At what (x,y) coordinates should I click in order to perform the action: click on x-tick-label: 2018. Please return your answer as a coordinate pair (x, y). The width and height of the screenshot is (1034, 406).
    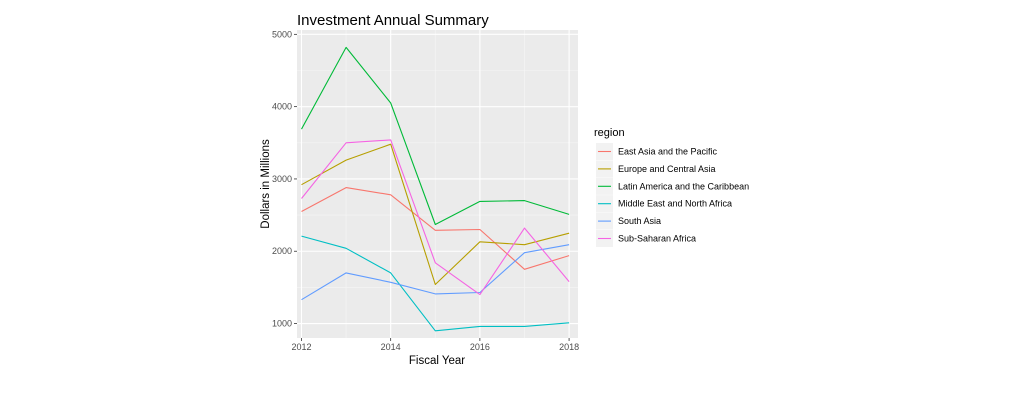
    Looking at the image, I should click on (569, 347).